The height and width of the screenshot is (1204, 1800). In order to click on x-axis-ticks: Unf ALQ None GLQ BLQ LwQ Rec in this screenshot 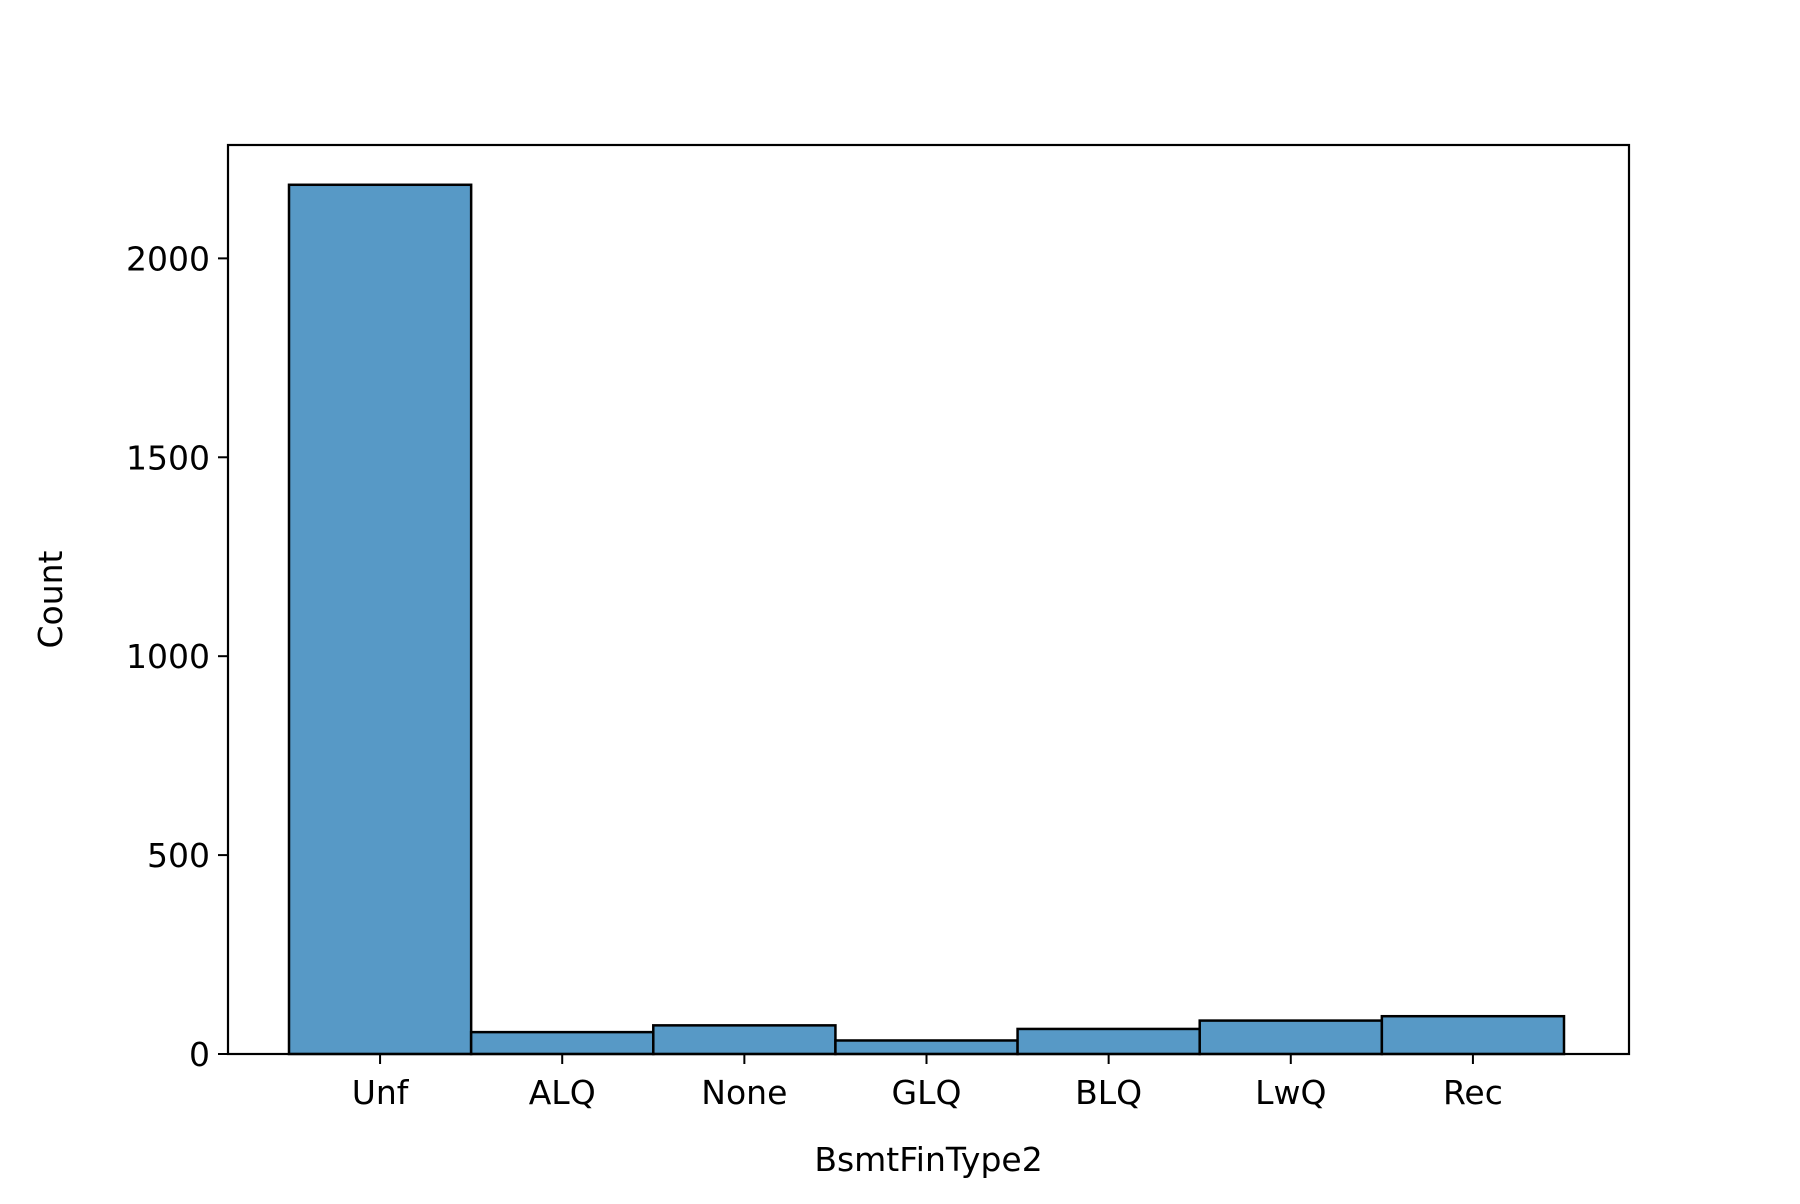, I will do `click(927, 1083)`.